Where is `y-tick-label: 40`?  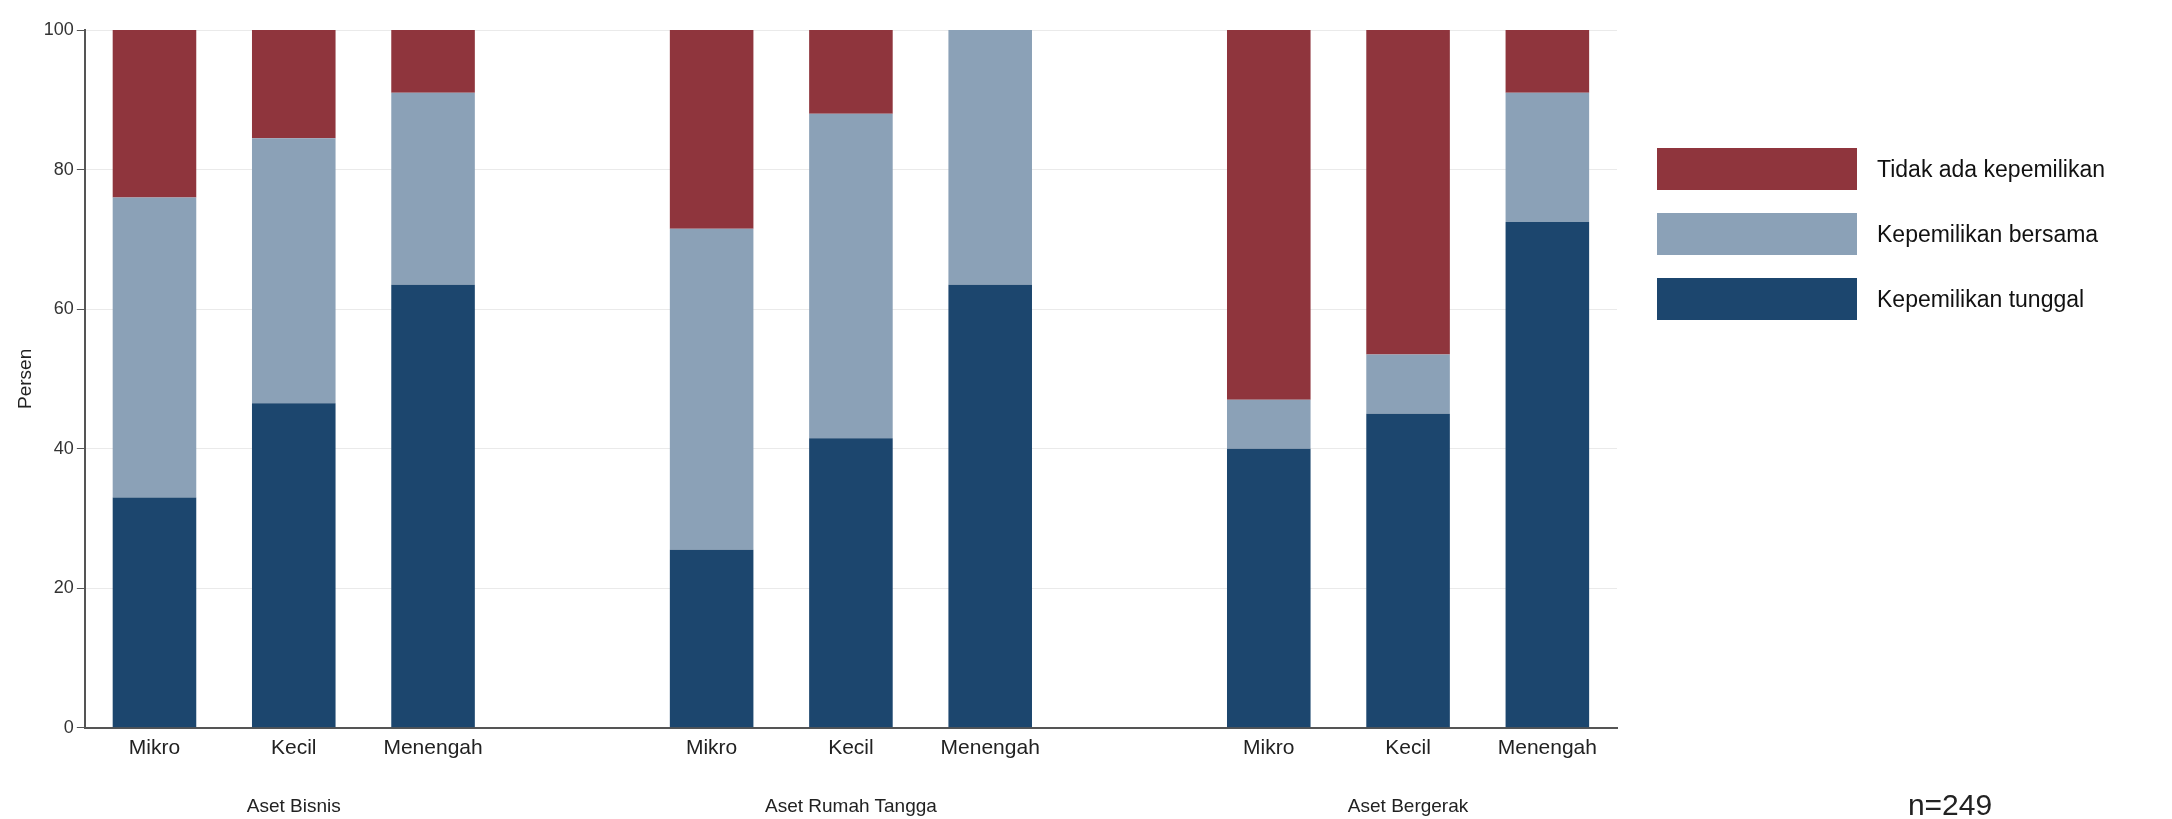
y-tick-label: 40 is located at coordinates (63, 447).